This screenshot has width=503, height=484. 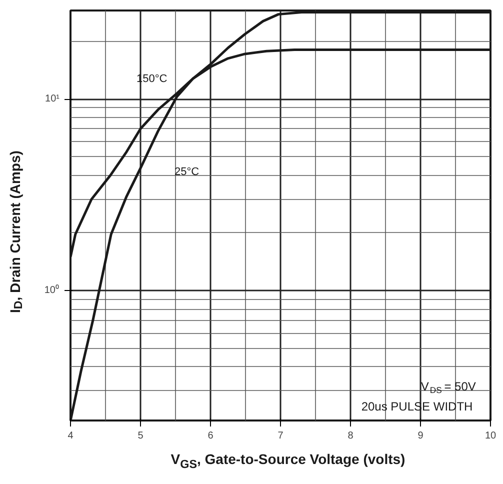 What do you see at coordinates (490, 436) in the screenshot?
I see `x-tick-label: 10` at bounding box center [490, 436].